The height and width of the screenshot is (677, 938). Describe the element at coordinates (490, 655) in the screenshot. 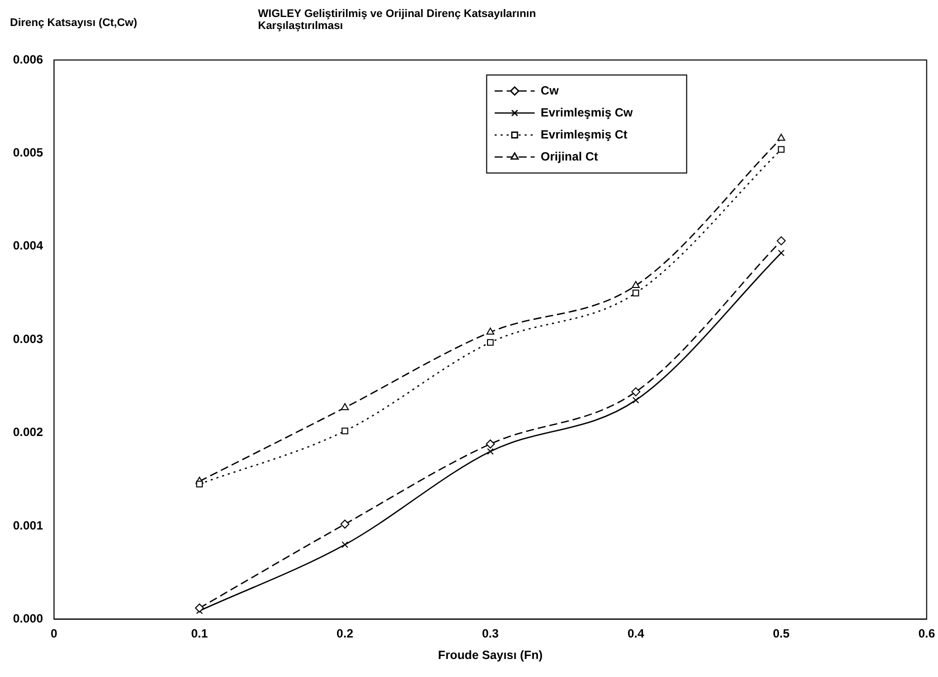

I see `x-axis-title: Froude Sayısı (Fn)` at that location.